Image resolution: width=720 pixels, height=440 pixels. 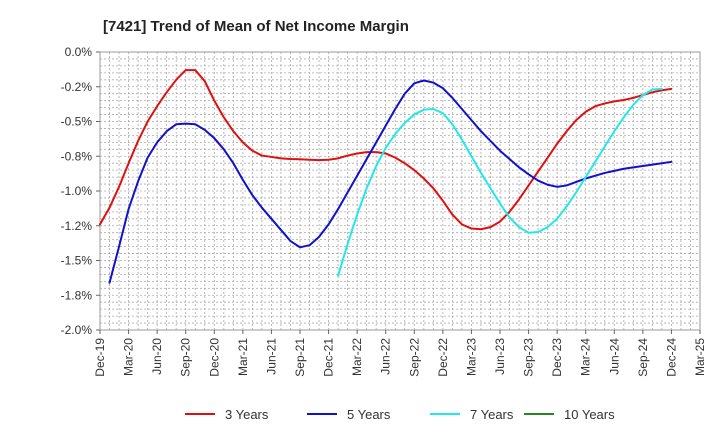 I want to click on x-tick-label: Dec-23, so click(x=557, y=357).